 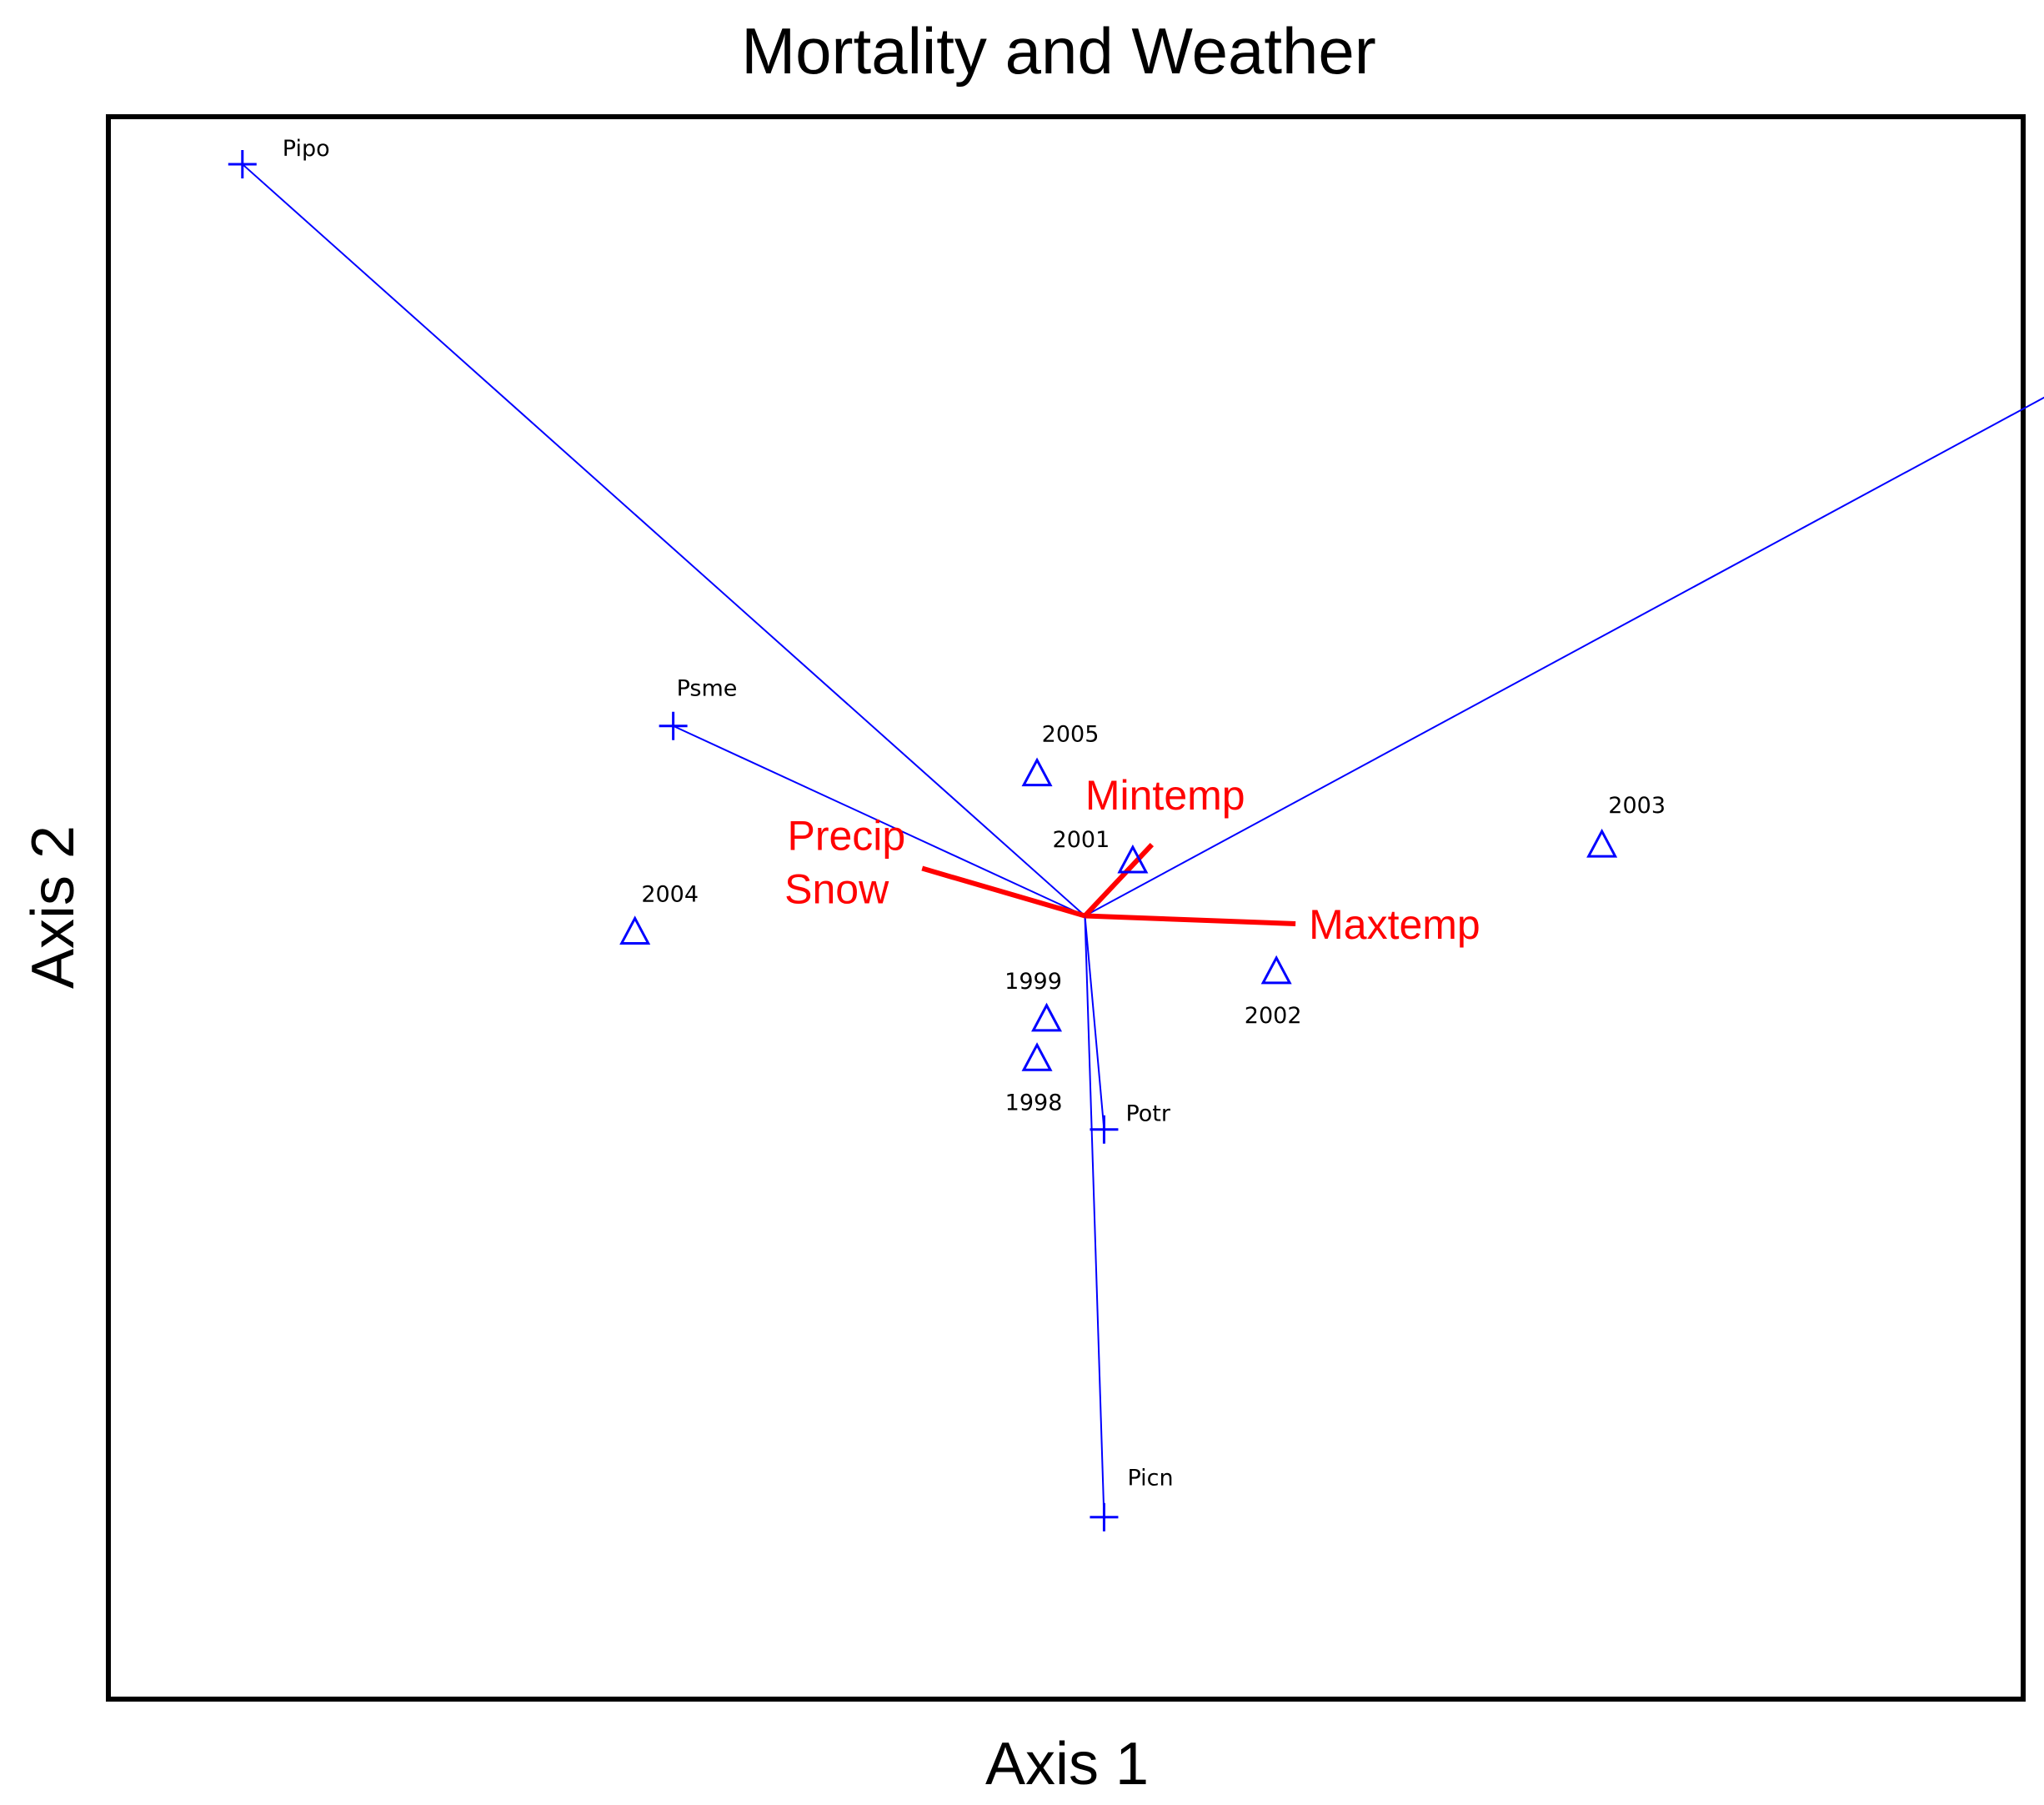 I want to click on year-marker-1999, so click(x=1047, y=1017).